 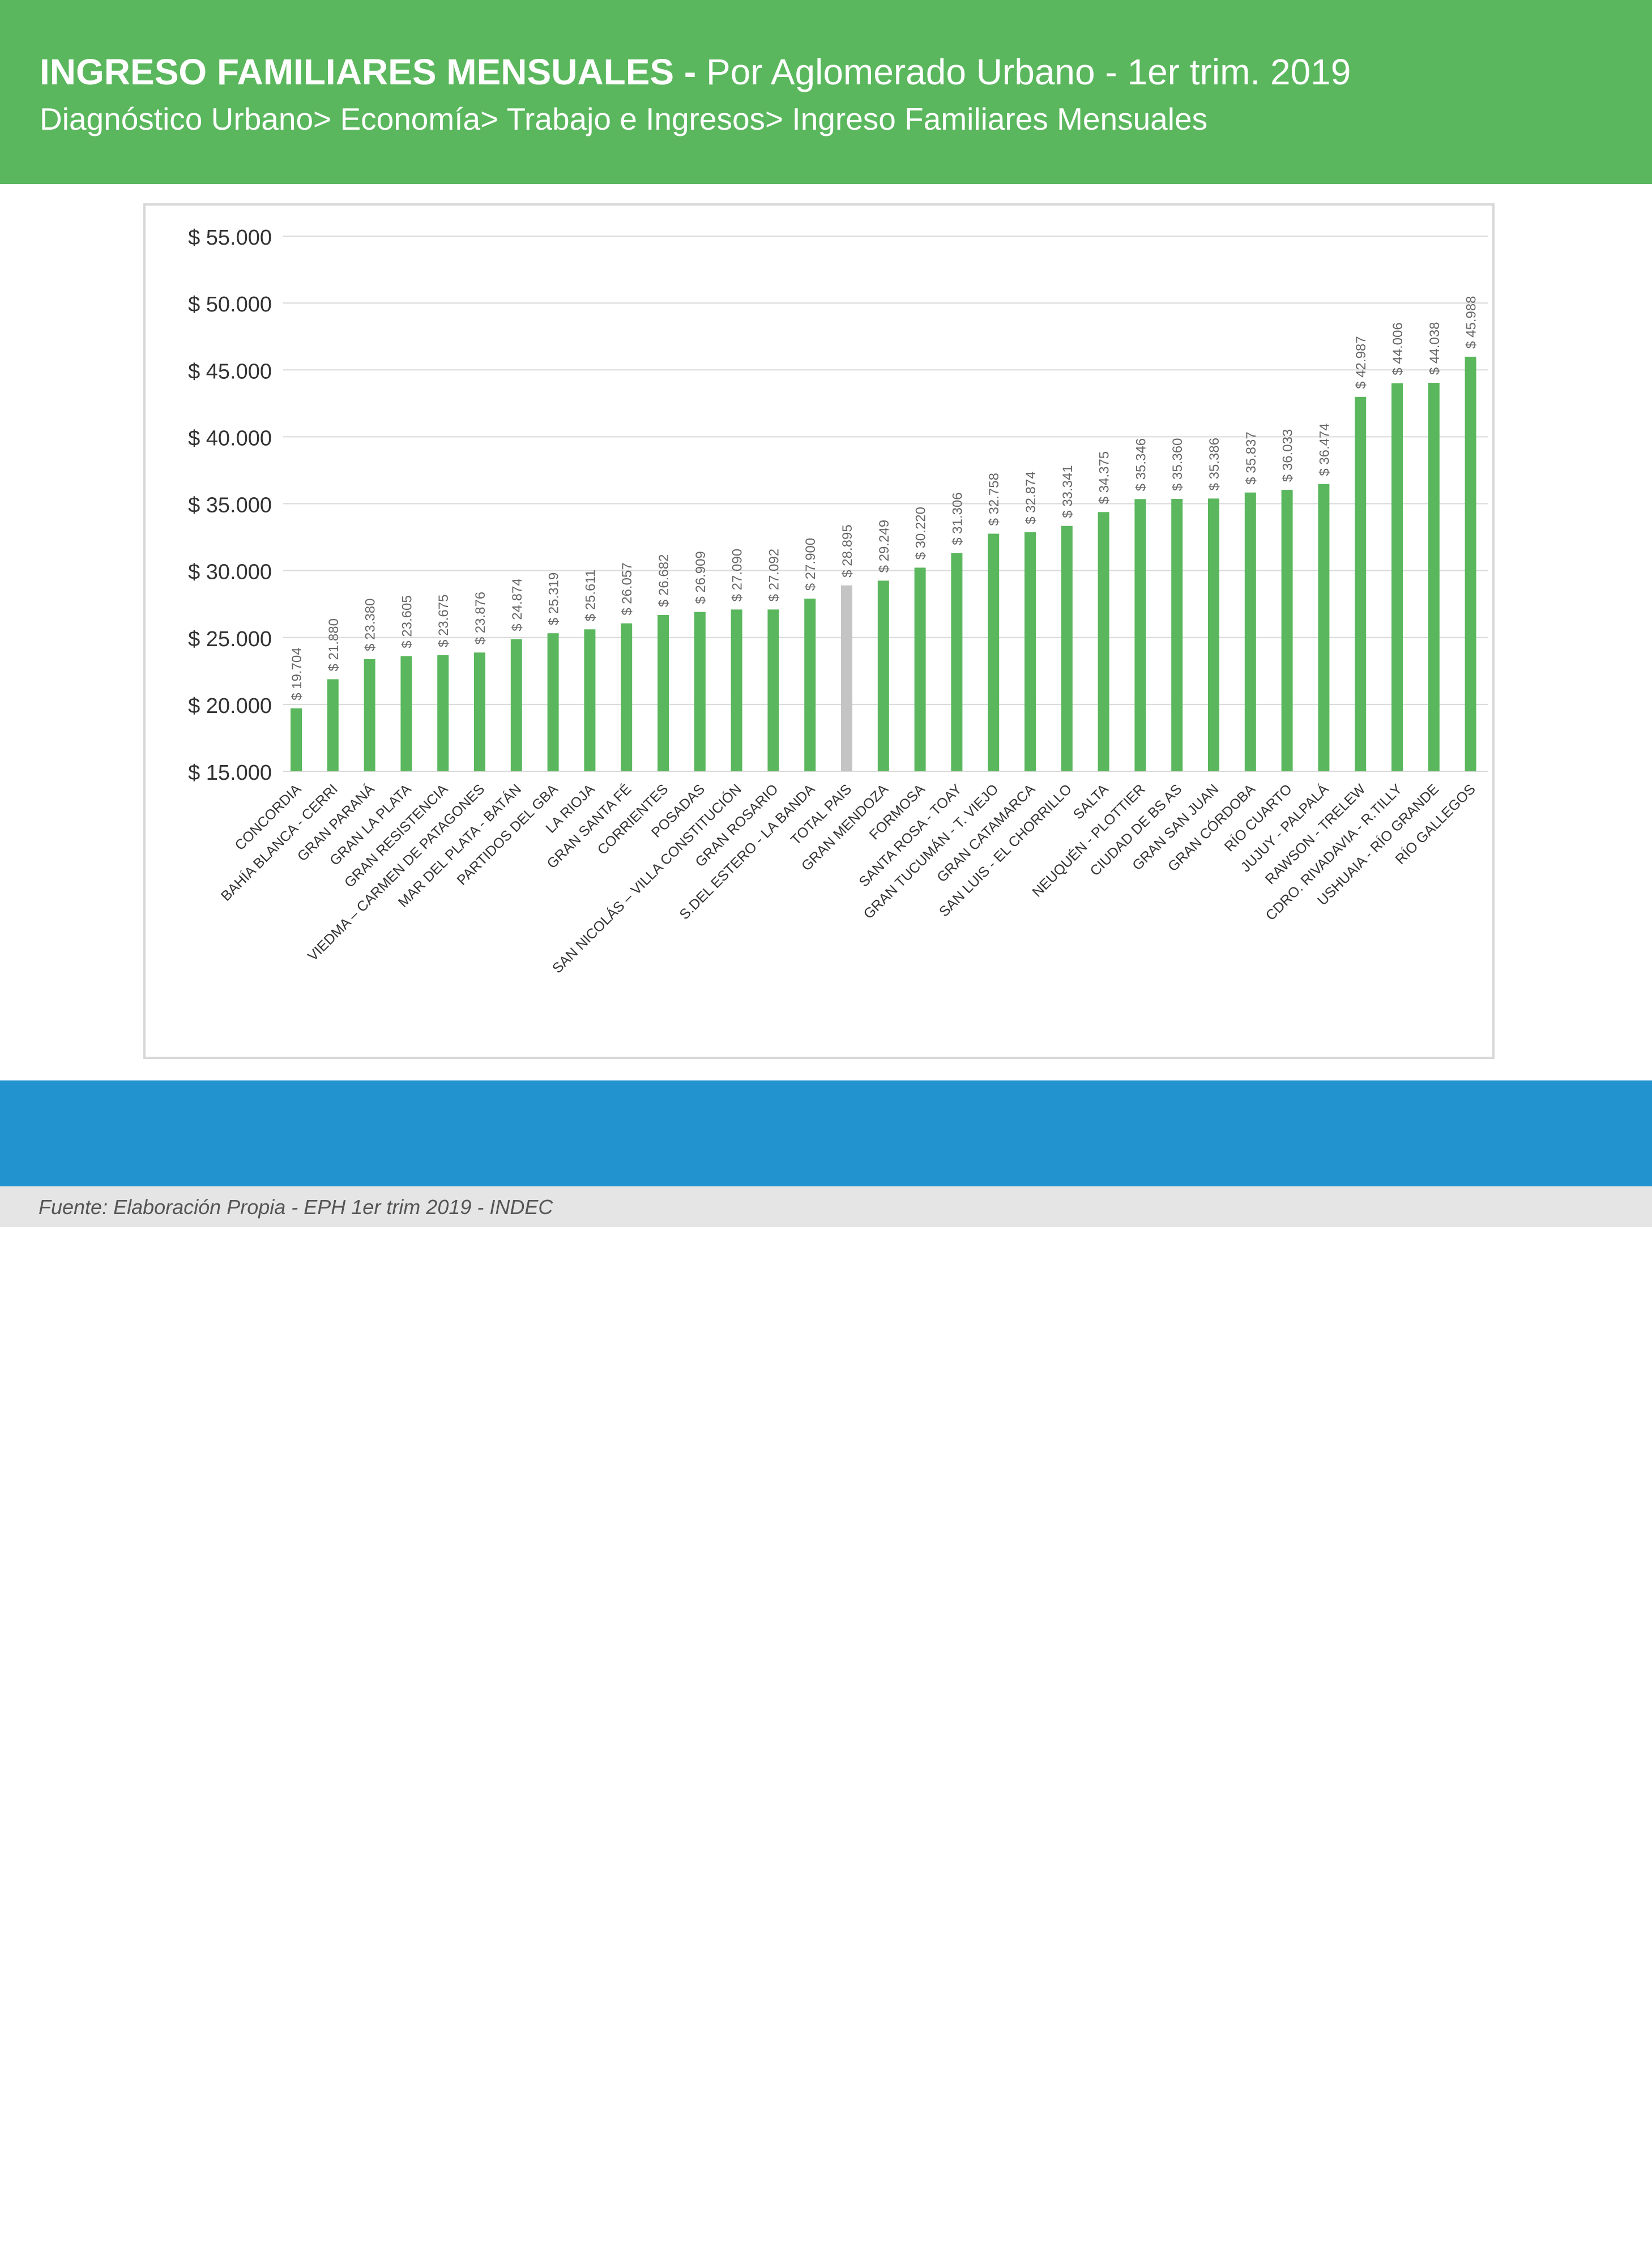 I want to click on value-label: $ 23.380, so click(x=371, y=625).